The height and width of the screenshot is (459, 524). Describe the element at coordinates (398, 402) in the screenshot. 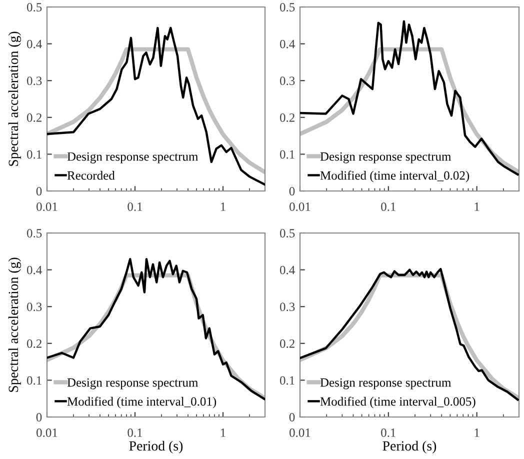

I see `legend-label: Modified (time interval_0.005)` at that location.